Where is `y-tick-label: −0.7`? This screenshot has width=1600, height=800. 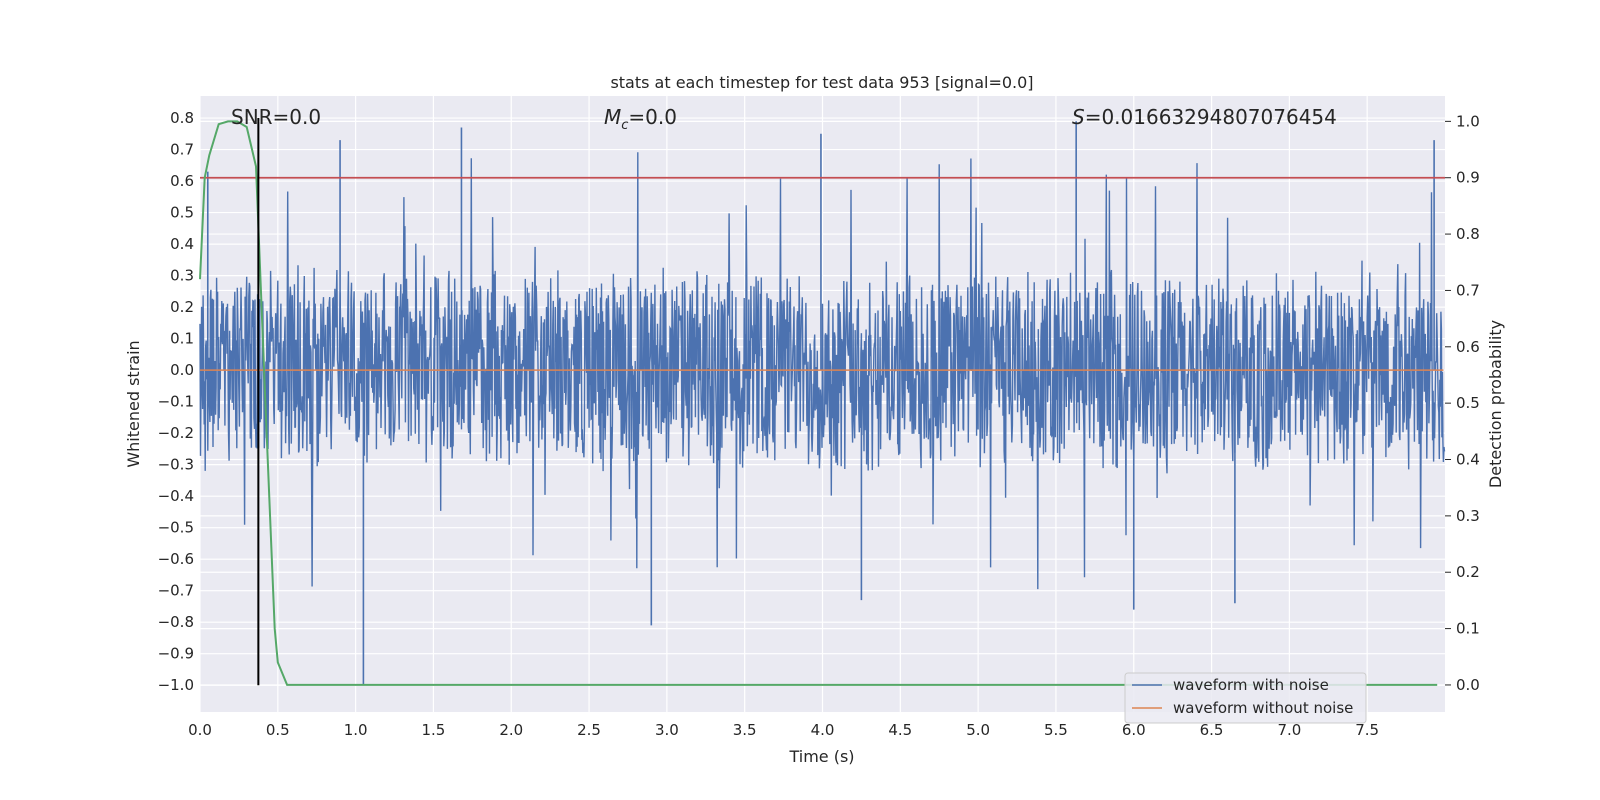 y-tick-label: −0.7 is located at coordinates (176, 591).